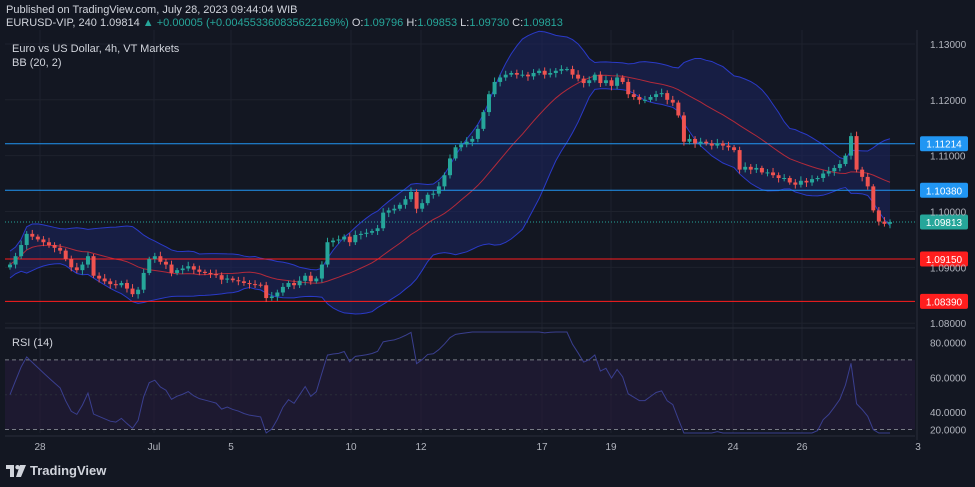 The height and width of the screenshot is (487, 975). I want to click on symbol-description: Euro vs US Dollar, 4h, VT Markets, so click(96, 49).